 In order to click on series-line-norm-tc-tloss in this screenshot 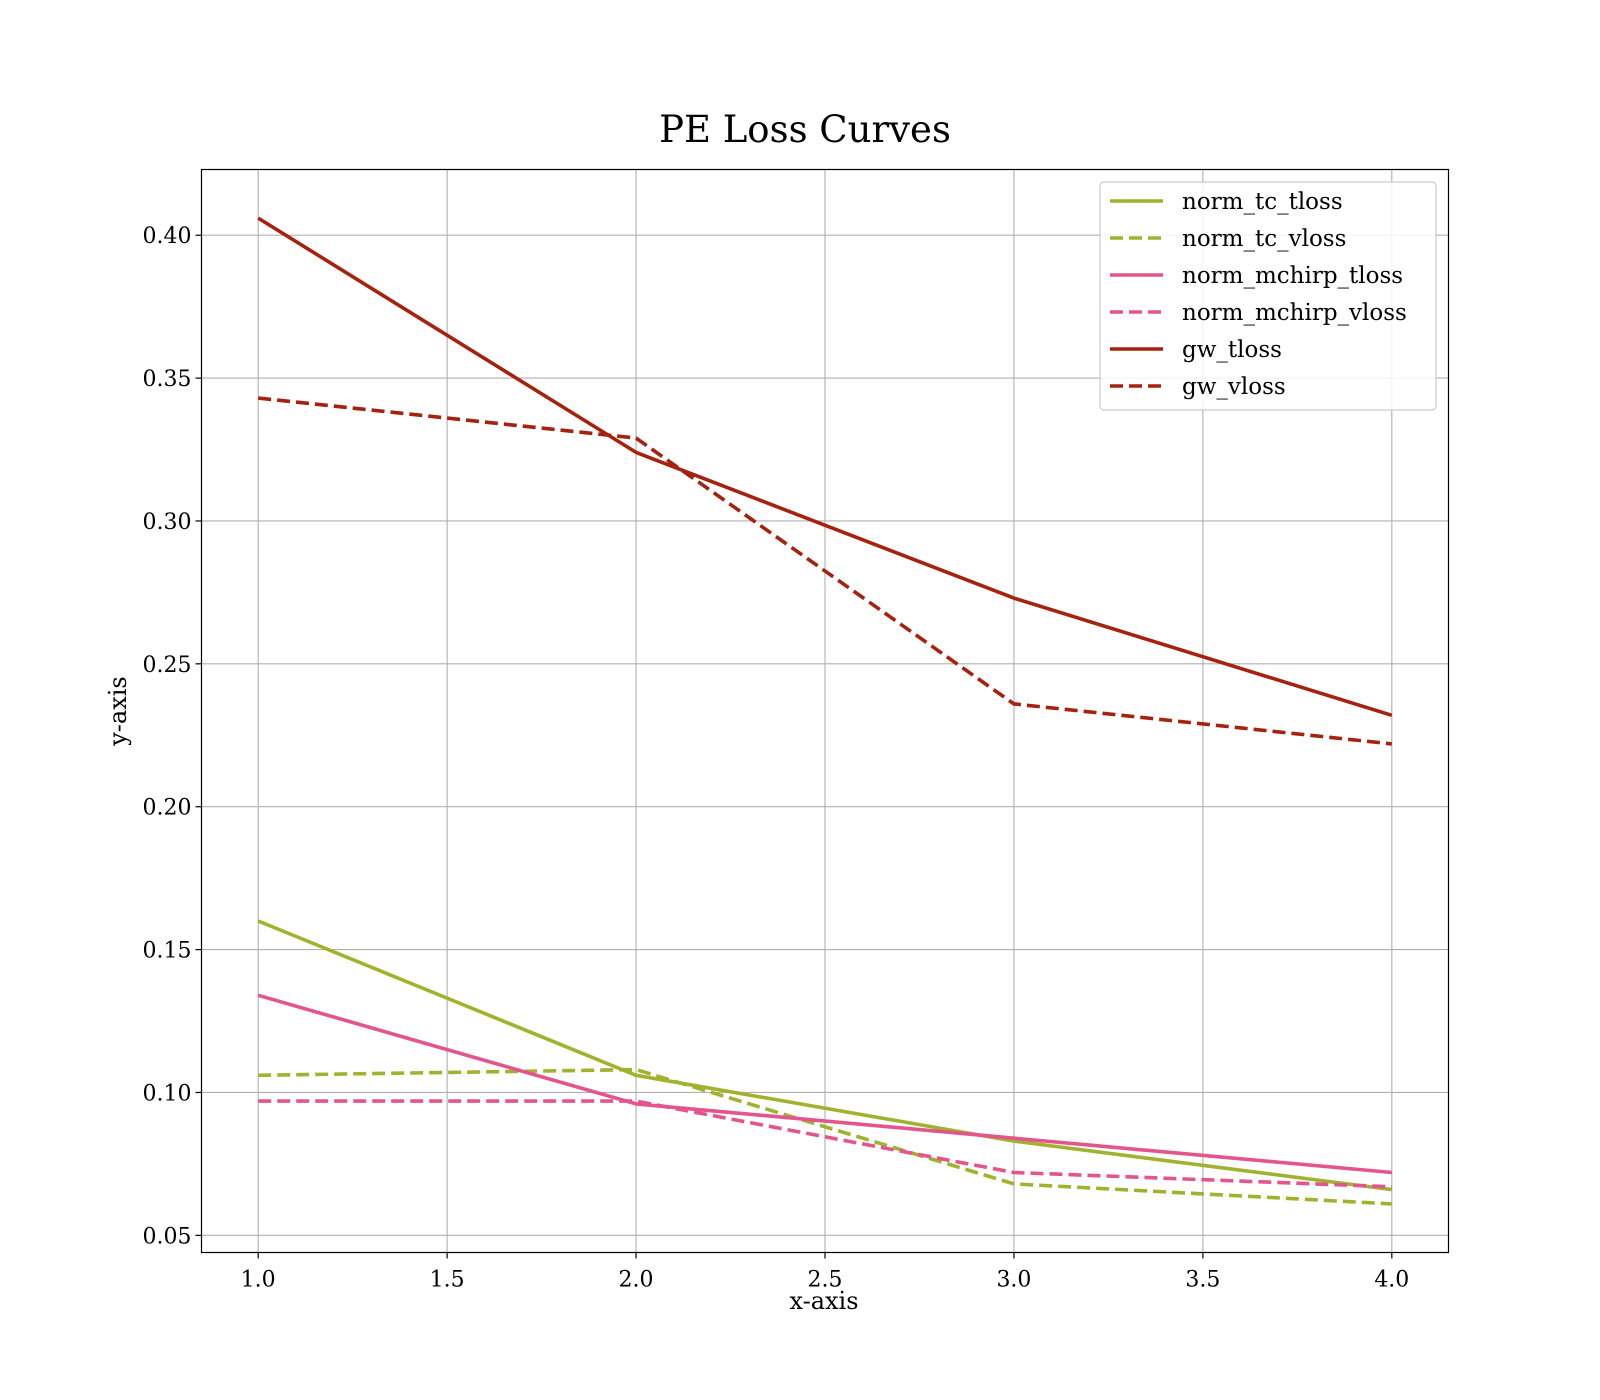, I will do `click(825, 1055)`.